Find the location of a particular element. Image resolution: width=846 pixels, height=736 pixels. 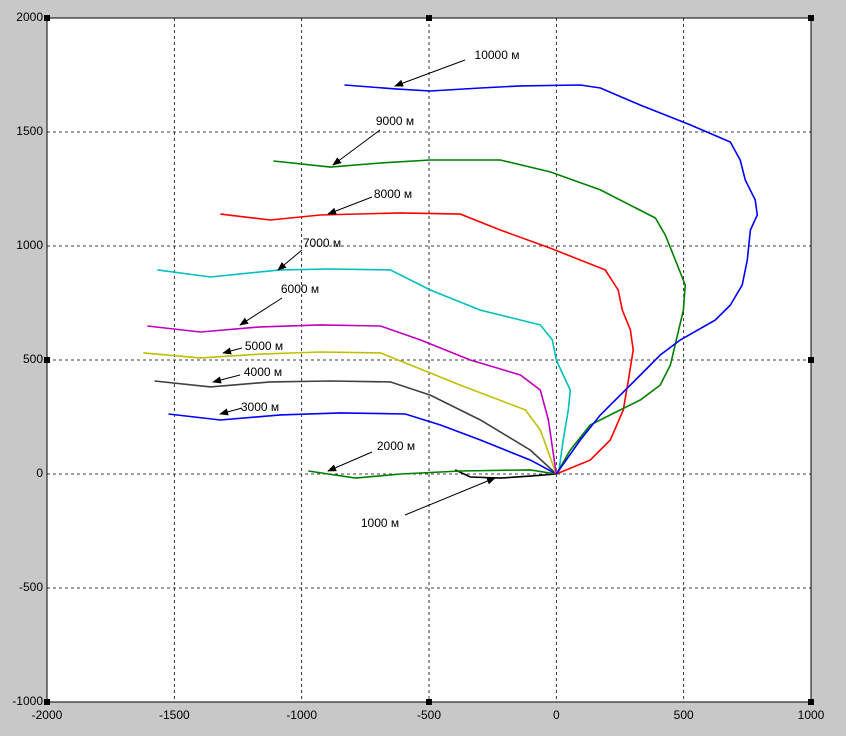

series-label: 1000 м is located at coordinates (380, 523).